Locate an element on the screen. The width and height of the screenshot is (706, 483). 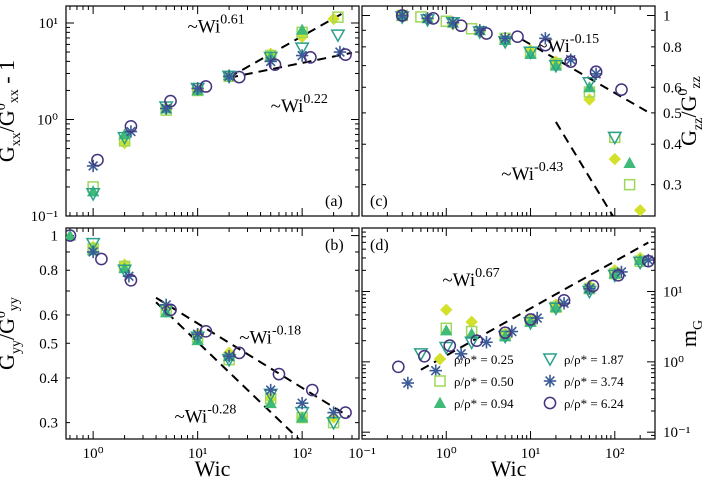
x-axis-label: Wic is located at coordinates (213, 468).